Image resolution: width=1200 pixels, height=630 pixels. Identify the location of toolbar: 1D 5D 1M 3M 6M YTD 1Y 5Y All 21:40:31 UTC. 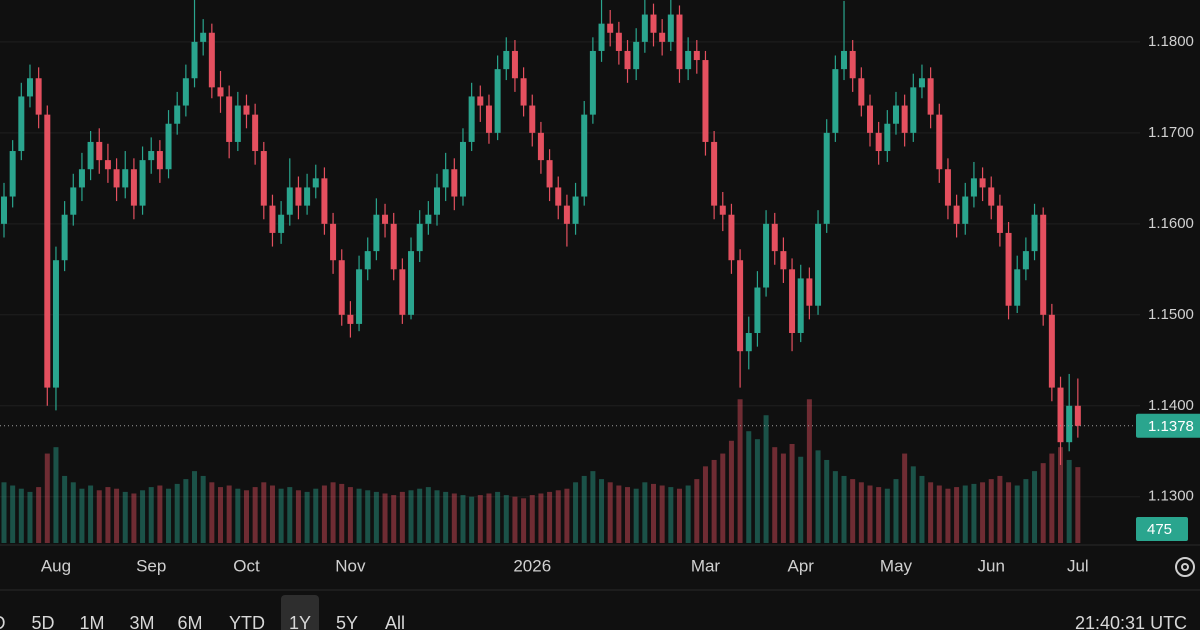
(593, 612).